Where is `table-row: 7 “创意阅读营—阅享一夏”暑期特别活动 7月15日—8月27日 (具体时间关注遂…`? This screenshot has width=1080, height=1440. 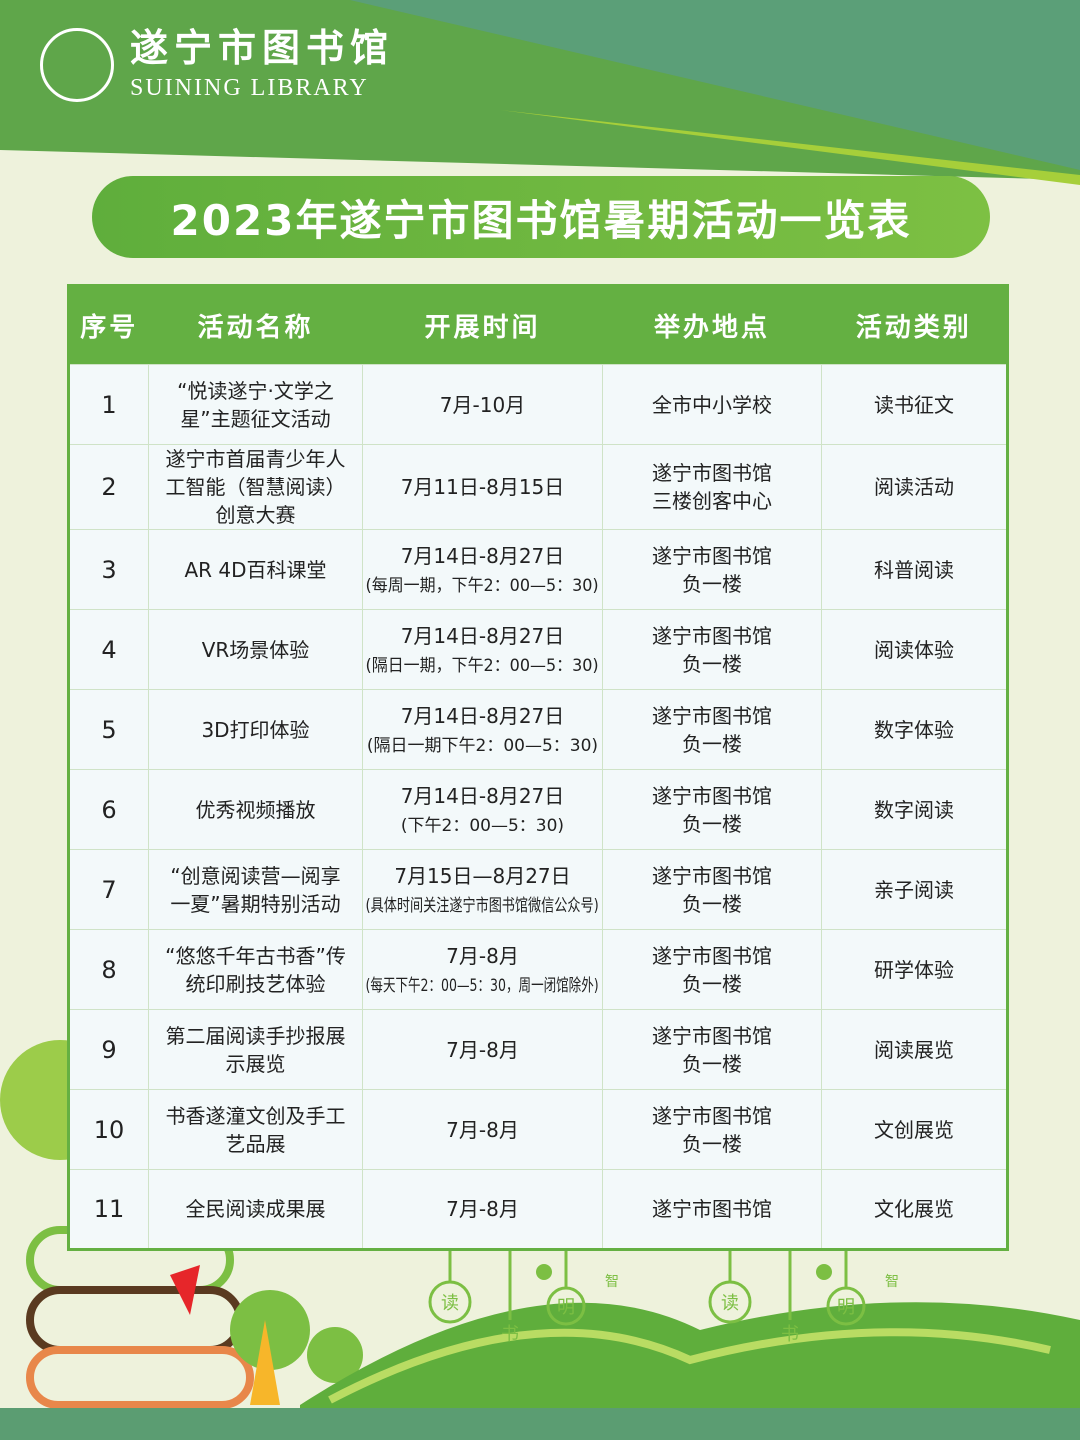
table-row: 7 “创意阅读营—阅享一夏”暑期特别活动 7月15日—8月27日 (具体时间关注遂… is located at coordinates (538, 889).